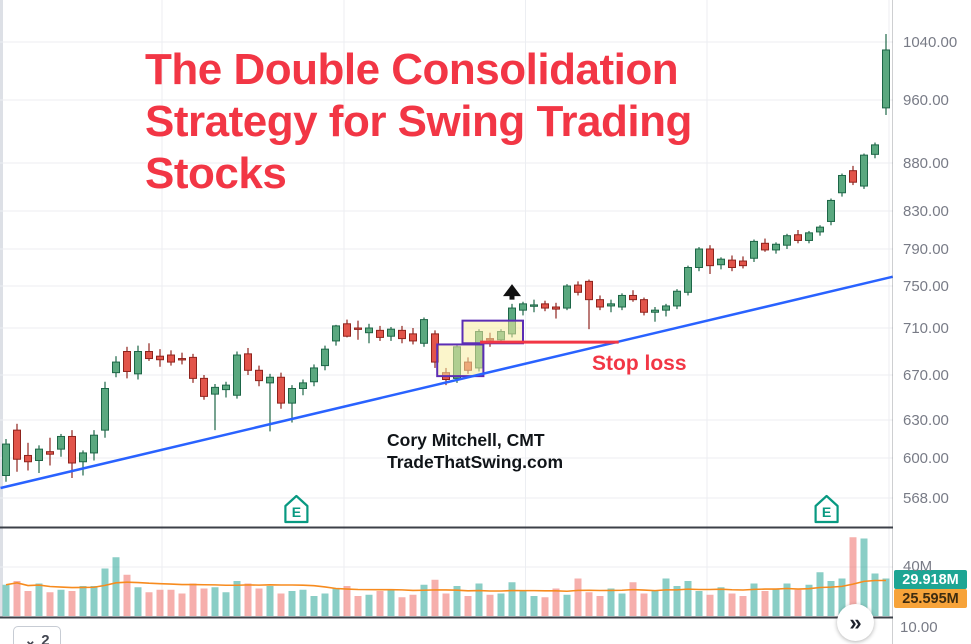 This screenshot has height=644, width=971. I want to click on breakout-arrow-icon, so click(512, 292).